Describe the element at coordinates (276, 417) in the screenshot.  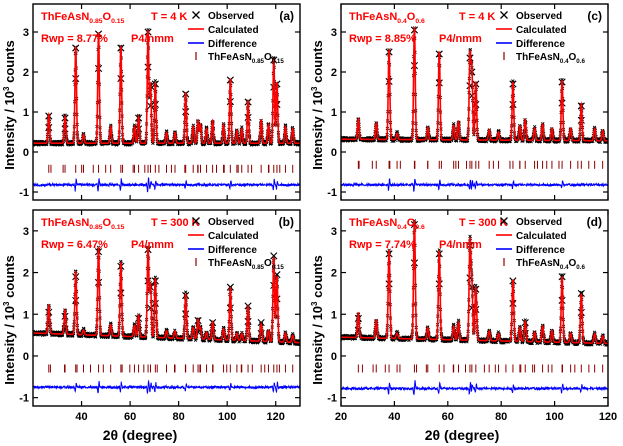
I see `x-tick-label: 120` at that location.